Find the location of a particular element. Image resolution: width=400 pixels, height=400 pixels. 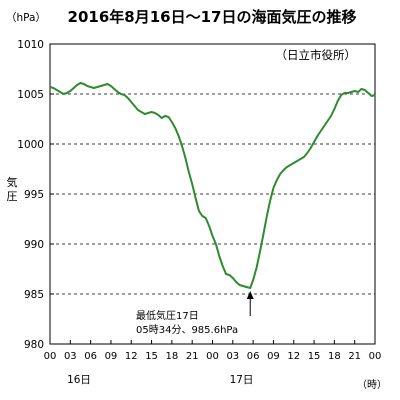

annotation-arrowhead is located at coordinates (250, 295).